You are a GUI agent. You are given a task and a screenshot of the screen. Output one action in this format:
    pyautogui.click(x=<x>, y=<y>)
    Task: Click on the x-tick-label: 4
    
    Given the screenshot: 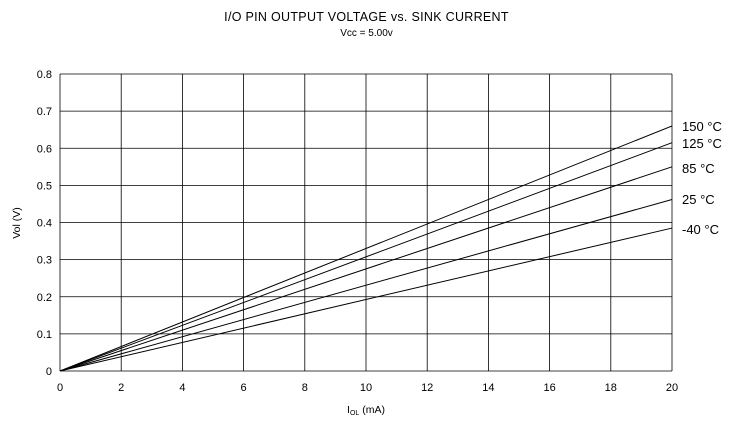 What is the action you would take?
    pyautogui.click(x=182, y=388)
    